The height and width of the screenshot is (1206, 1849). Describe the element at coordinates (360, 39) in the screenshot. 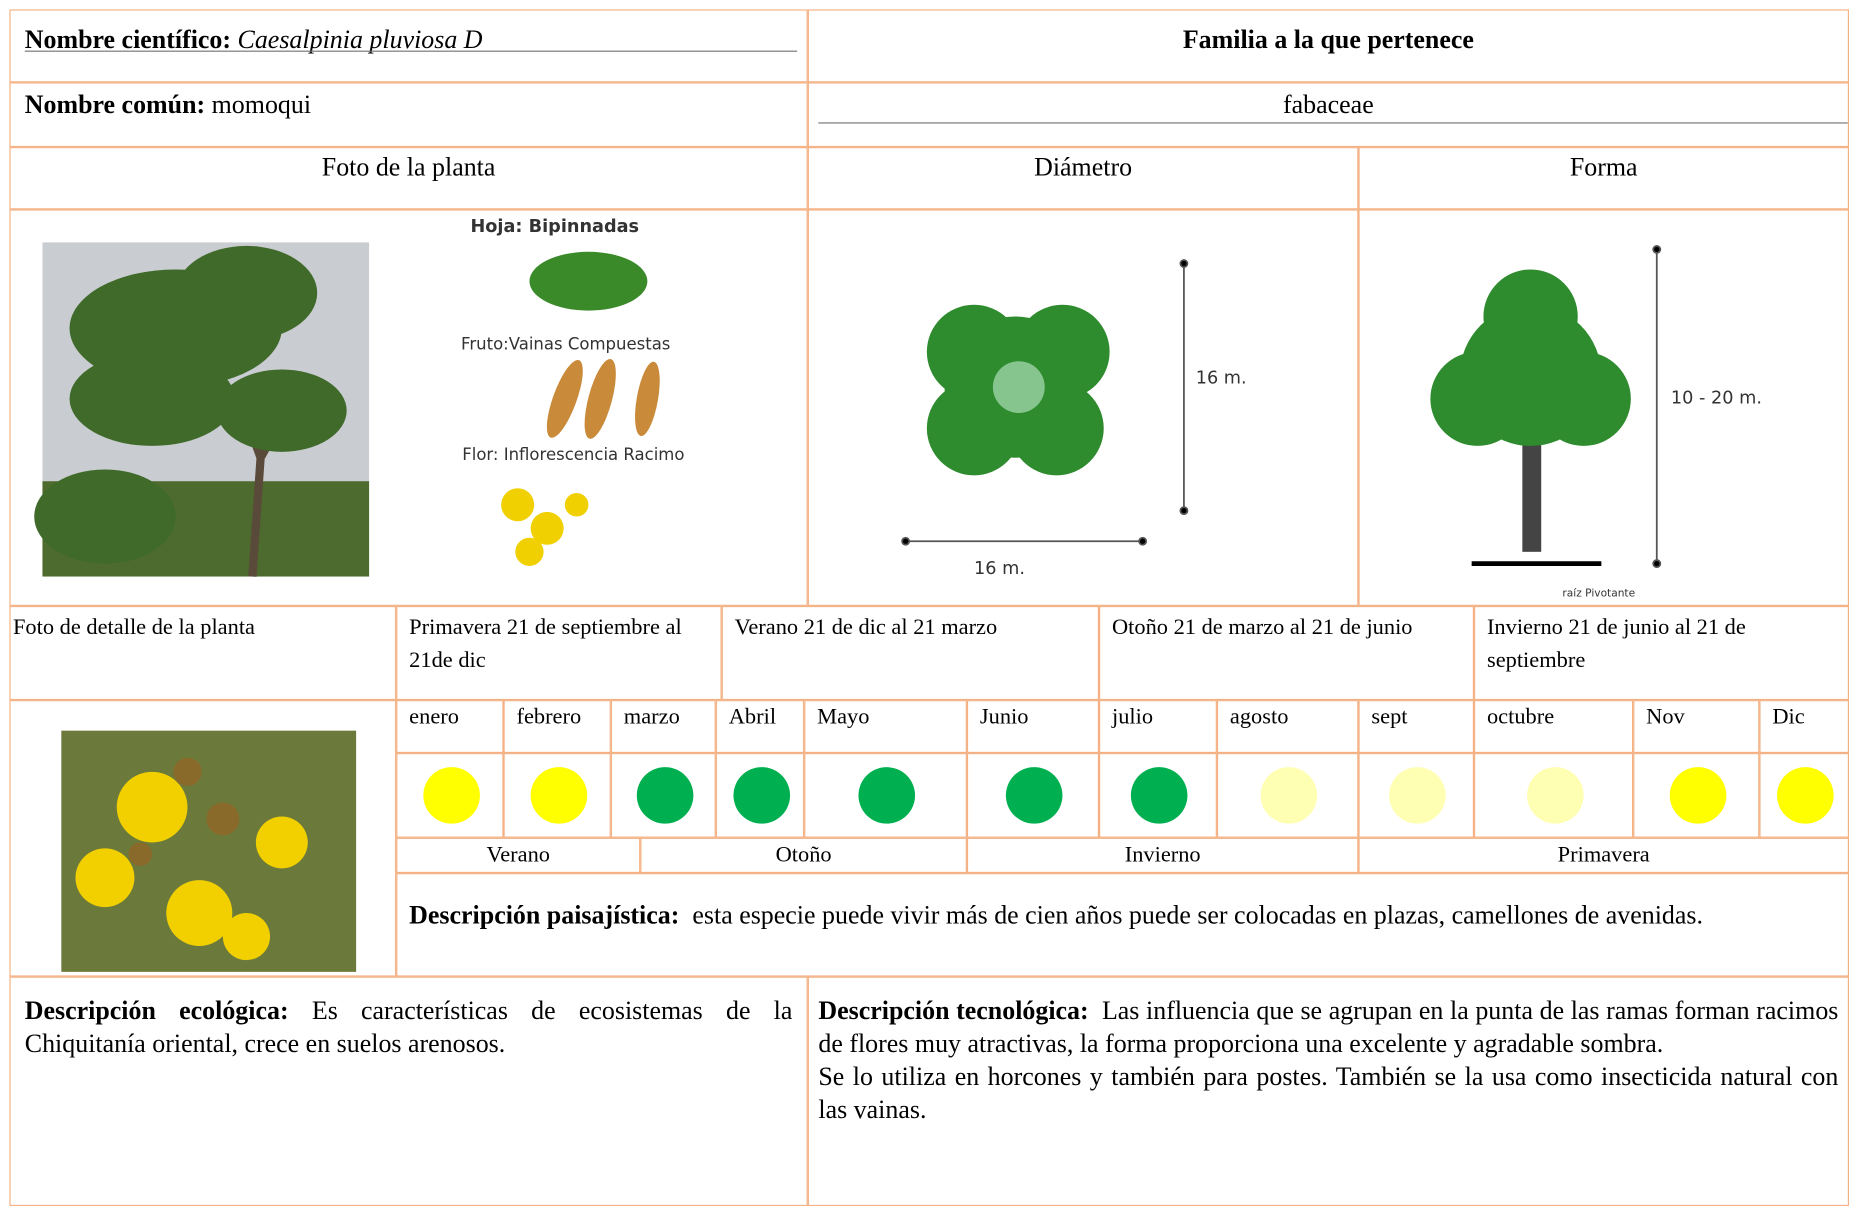

I see `value: Caesalpinia pluviosa D` at that location.